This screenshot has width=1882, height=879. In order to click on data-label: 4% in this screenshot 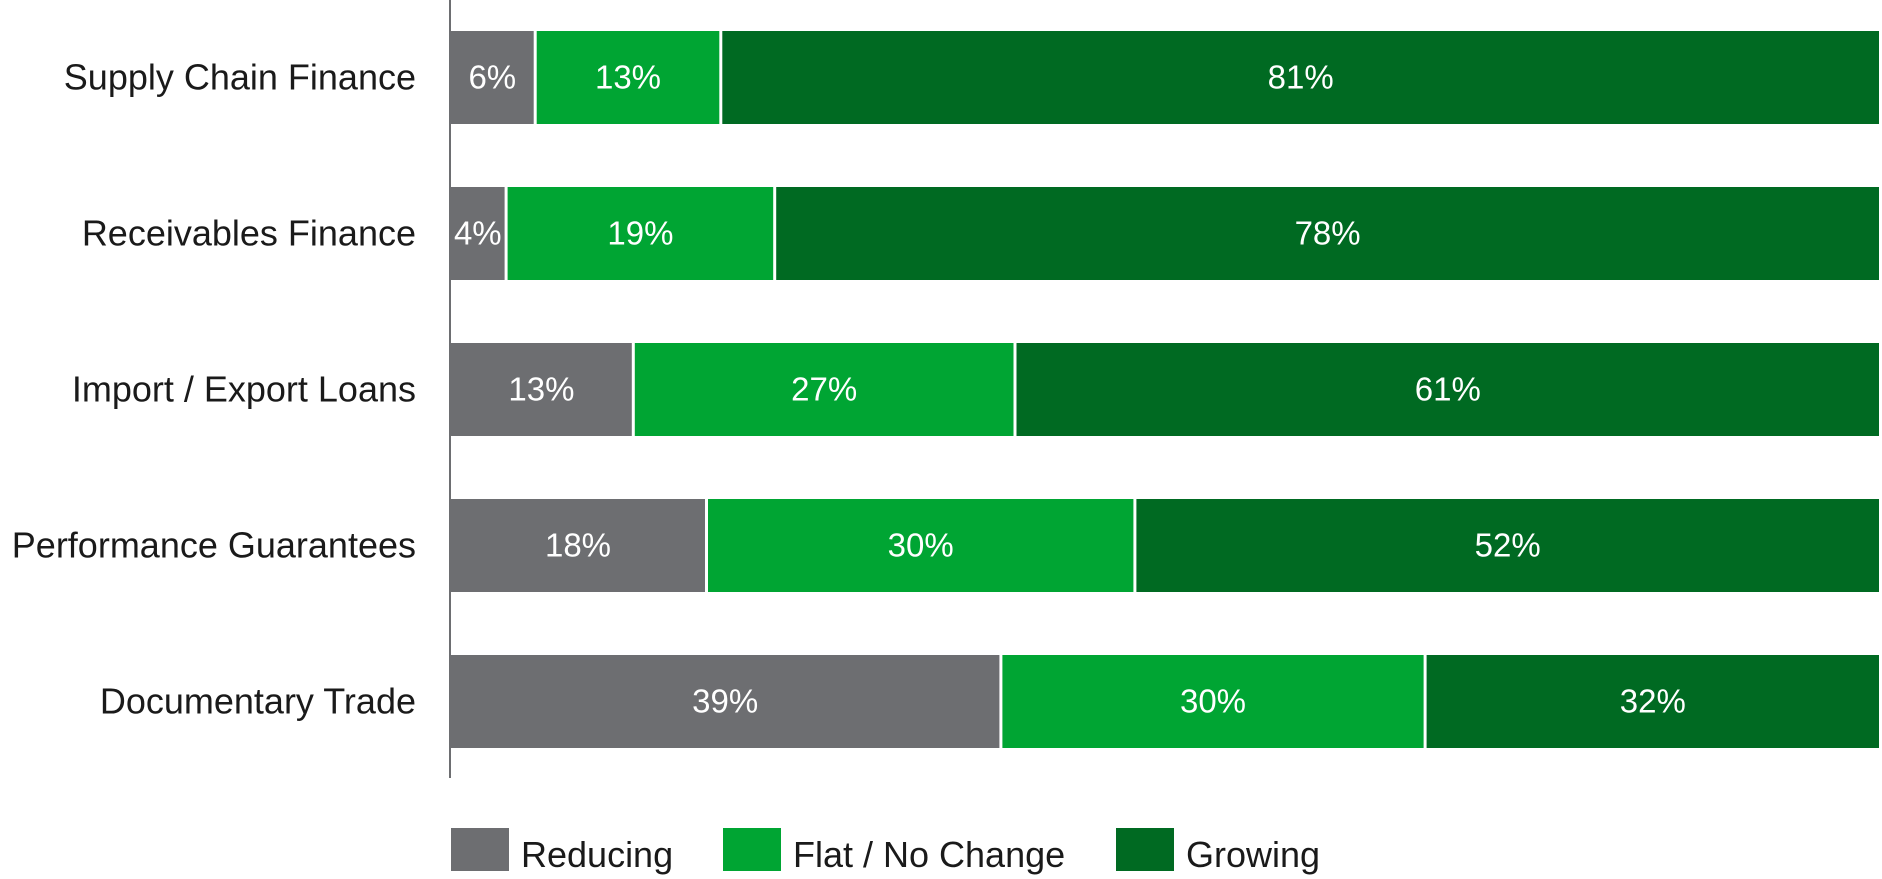, I will do `click(478, 233)`.